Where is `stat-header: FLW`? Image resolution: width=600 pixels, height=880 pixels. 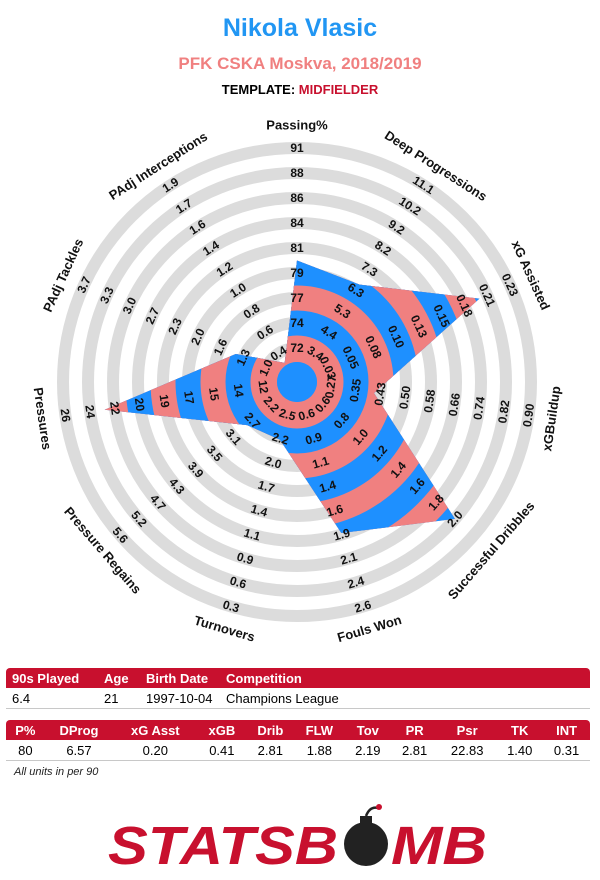
stat-header: FLW is located at coordinates (319, 730).